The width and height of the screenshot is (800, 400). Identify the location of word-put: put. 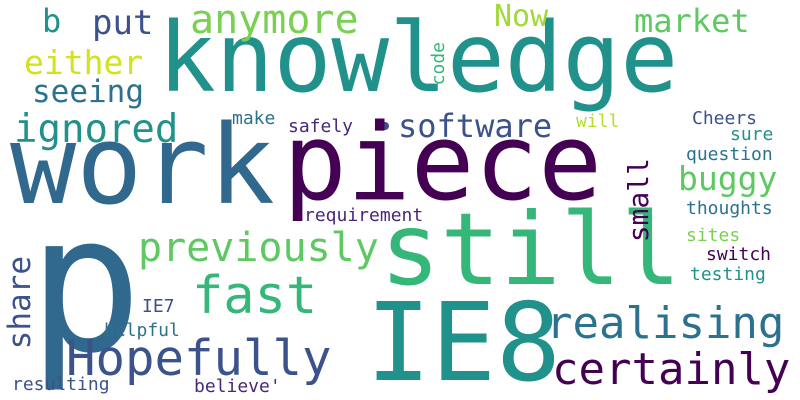
(123, 23).